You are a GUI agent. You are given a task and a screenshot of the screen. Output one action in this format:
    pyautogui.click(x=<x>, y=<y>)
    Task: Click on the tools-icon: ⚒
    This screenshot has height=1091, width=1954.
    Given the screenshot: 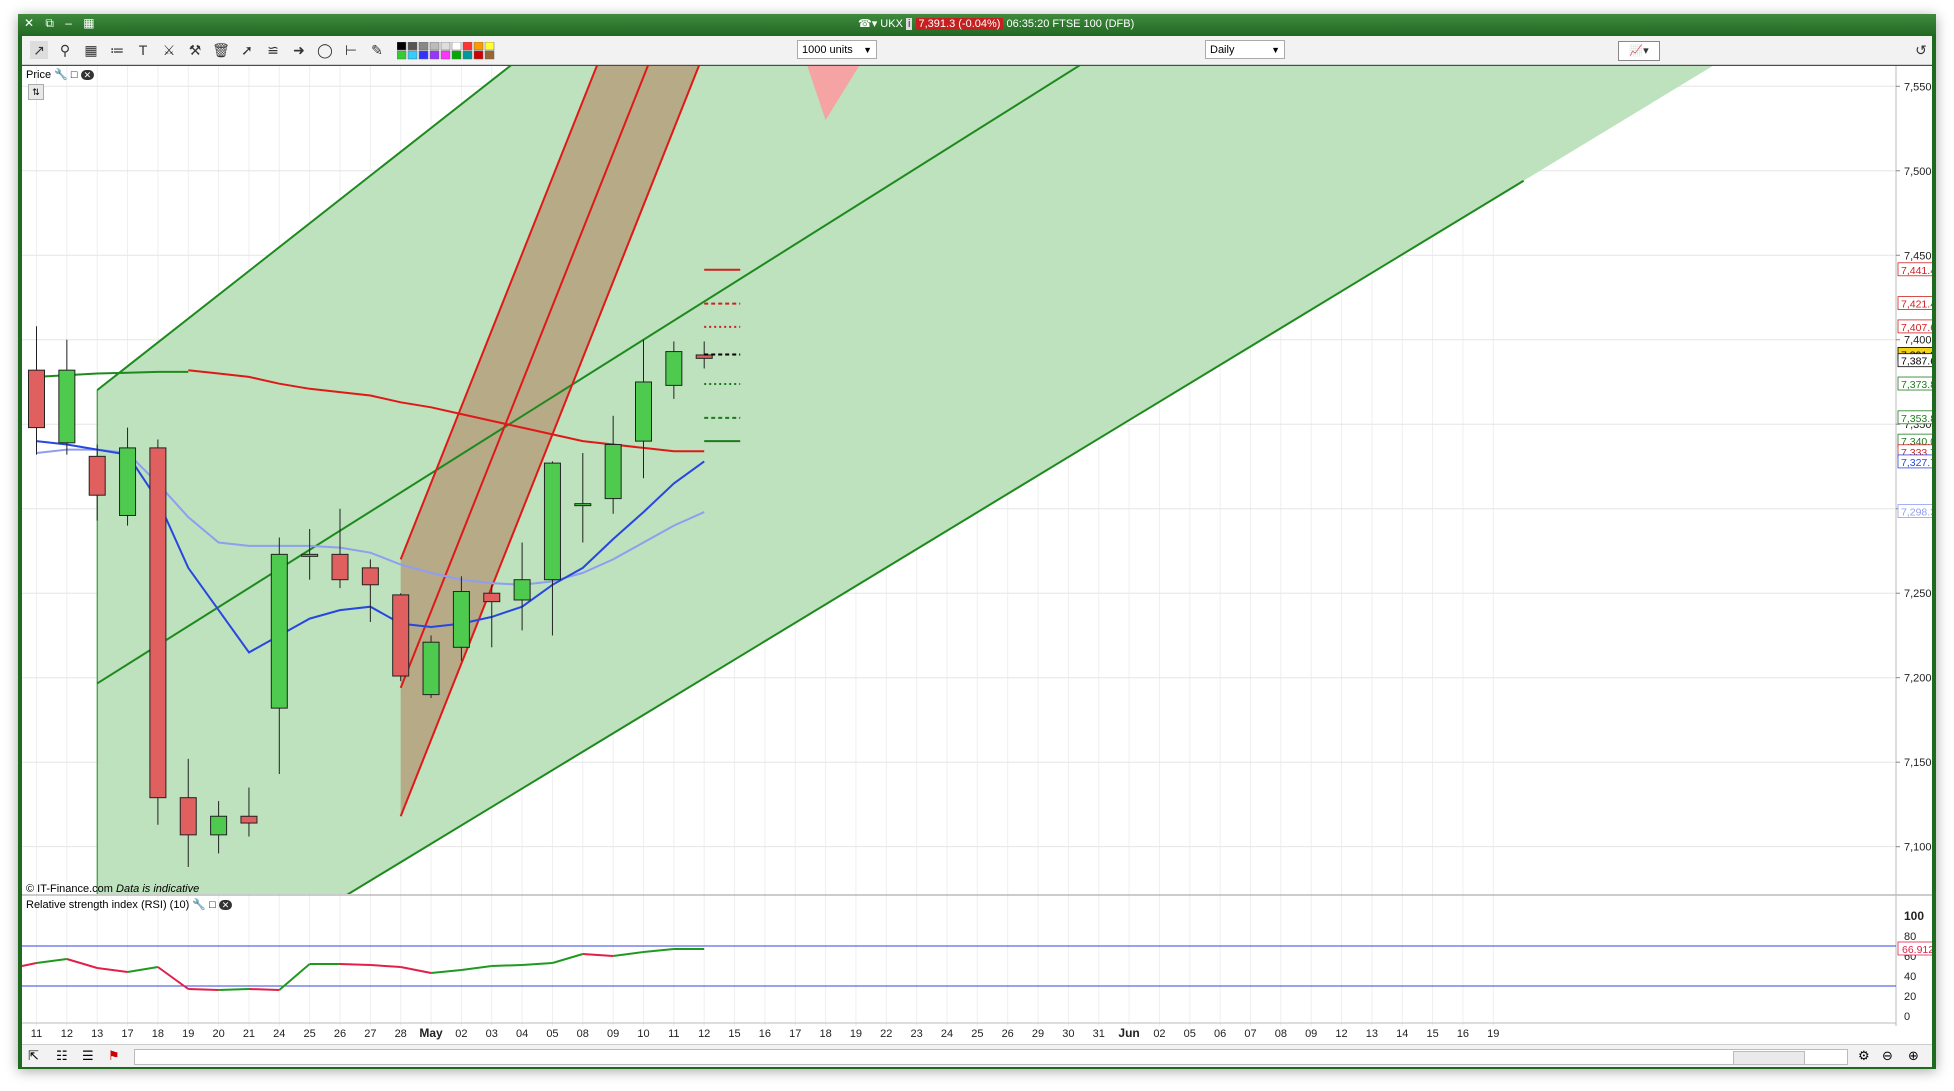 What is the action you would take?
    pyautogui.click(x=195, y=50)
    